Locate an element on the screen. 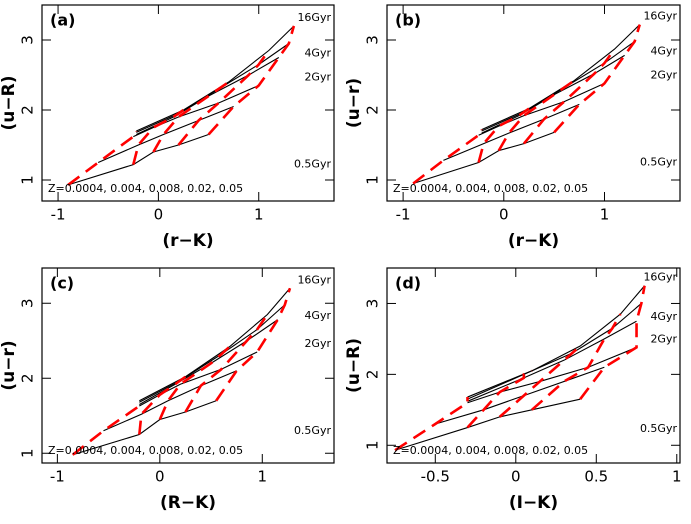 This screenshot has height=524, width=691. panel-label: (b) is located at coordinates (408, 20).